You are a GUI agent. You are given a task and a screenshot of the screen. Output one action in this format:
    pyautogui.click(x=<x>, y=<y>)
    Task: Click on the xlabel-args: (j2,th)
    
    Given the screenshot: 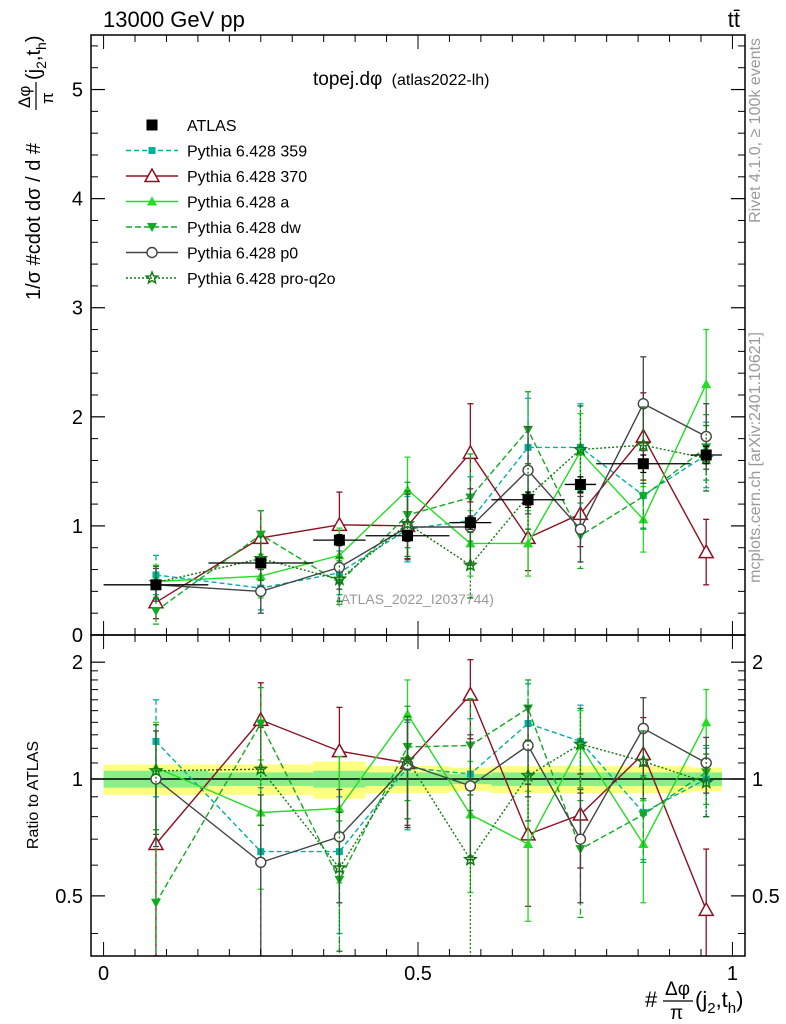 What is the action you would take?
    pyautogui.click(x=719, y=1002)
    